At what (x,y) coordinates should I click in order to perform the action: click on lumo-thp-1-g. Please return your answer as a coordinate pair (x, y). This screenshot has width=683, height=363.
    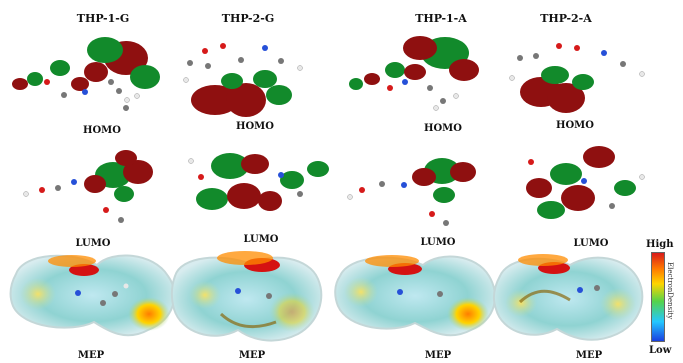
    Looking at the image, I should click on (88, 186).